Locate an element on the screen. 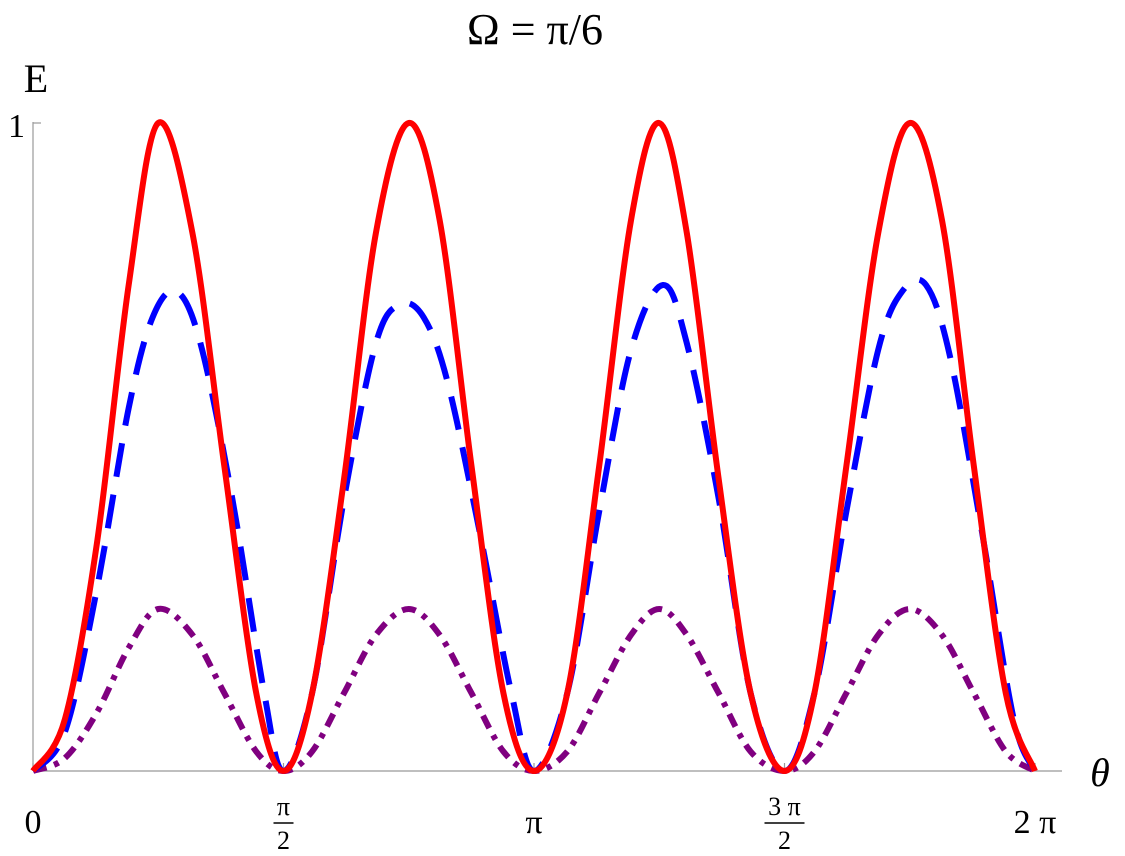 This screenshot has height=856, width=1125. x-tick-numerator: π is located at coordinates (283, 806).